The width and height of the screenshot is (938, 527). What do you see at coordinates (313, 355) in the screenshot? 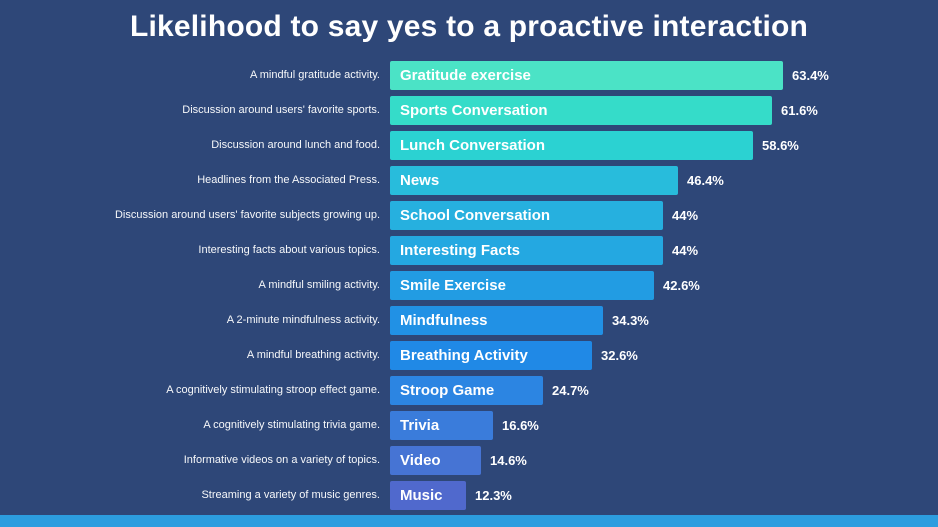
I see `row-description: A mindful breathing activity.` at bounding box center [313, 355].